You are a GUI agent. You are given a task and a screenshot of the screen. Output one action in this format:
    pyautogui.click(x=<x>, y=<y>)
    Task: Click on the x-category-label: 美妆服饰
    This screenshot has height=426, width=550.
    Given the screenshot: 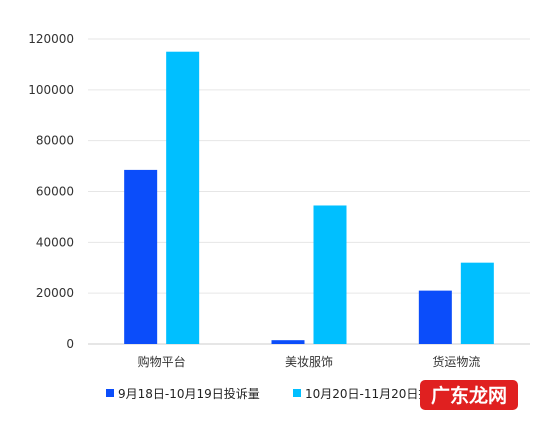 What is the action you would take?
    pyautogui.click(x=309, y=362)
    